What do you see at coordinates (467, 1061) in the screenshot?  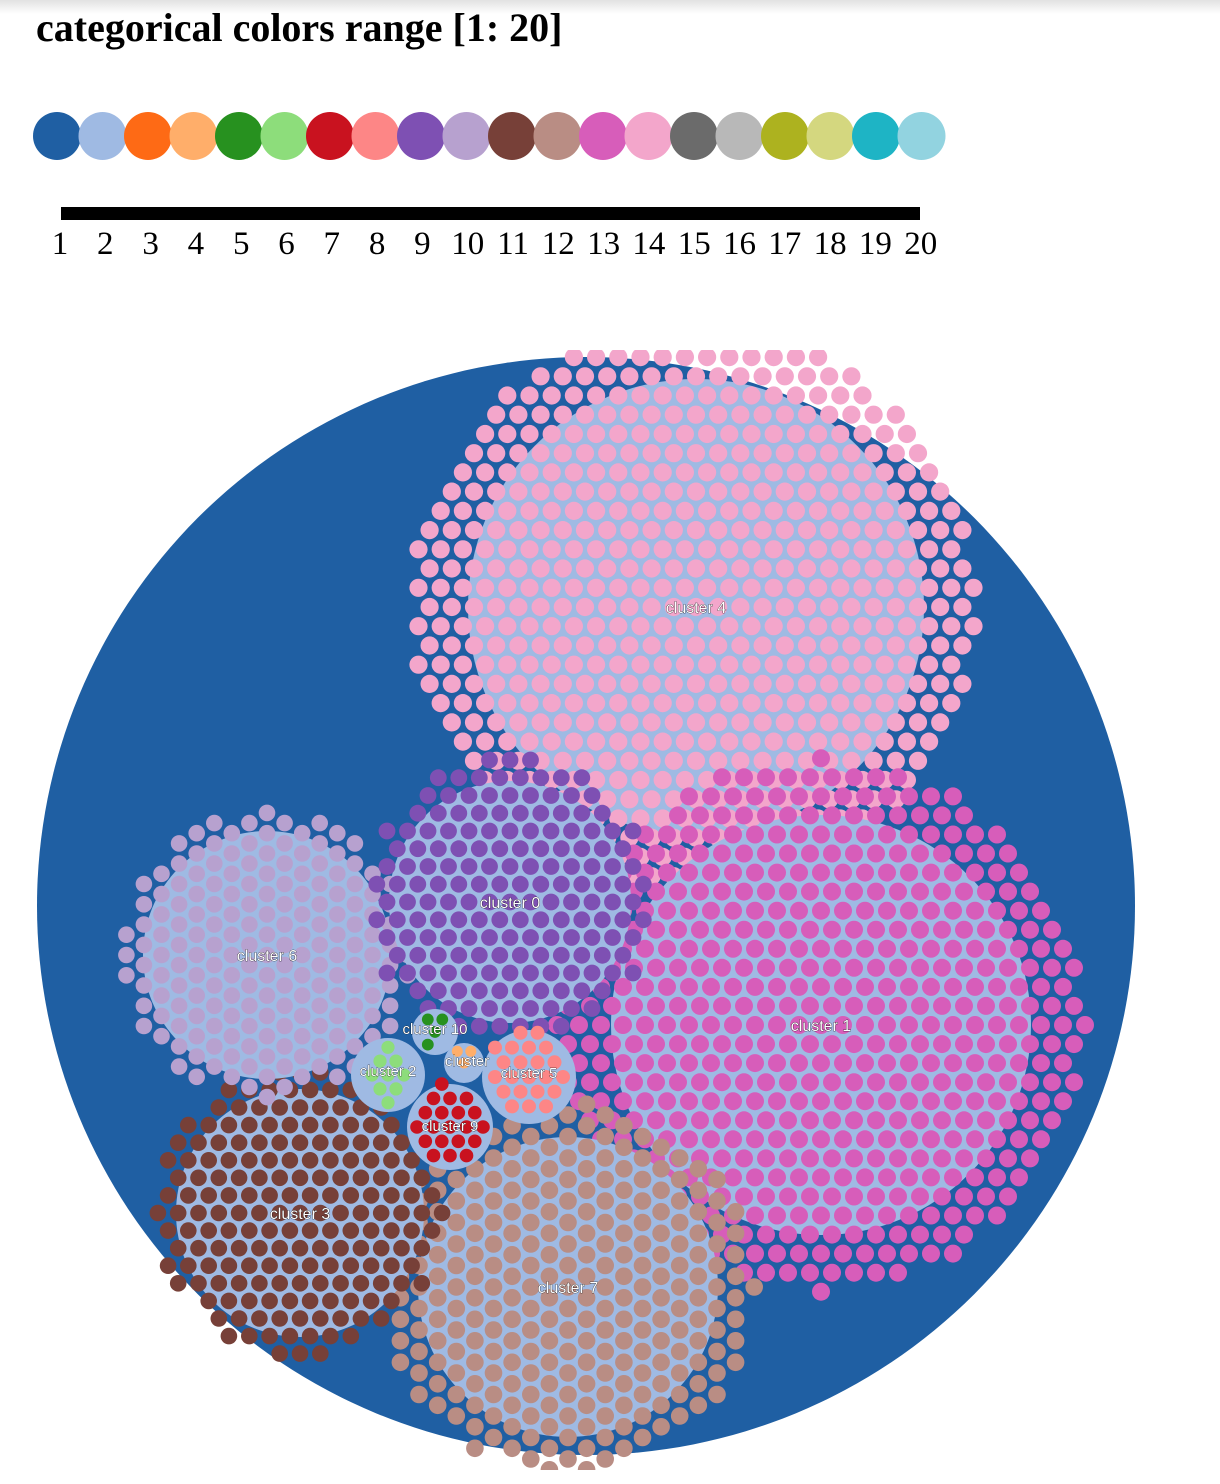 I see `cluster-label: cluster` at bounding box center [467, 1061].